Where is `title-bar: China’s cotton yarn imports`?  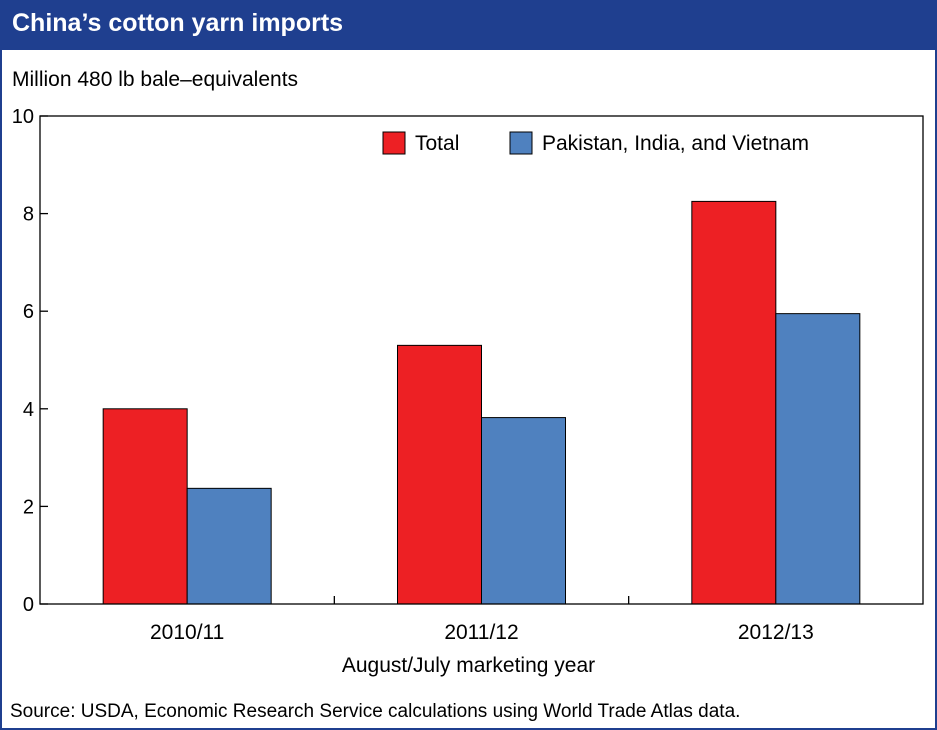
title-bar: China’s cotton yarn imports is located at coordinates (468, 25).